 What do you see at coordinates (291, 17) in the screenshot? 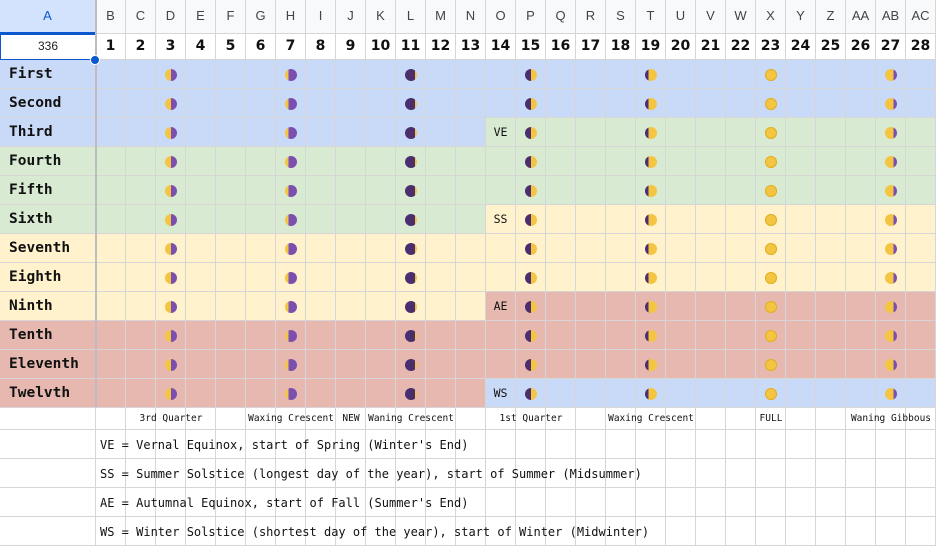
I see `column-header-h: H` at bounding box center [291, 17].